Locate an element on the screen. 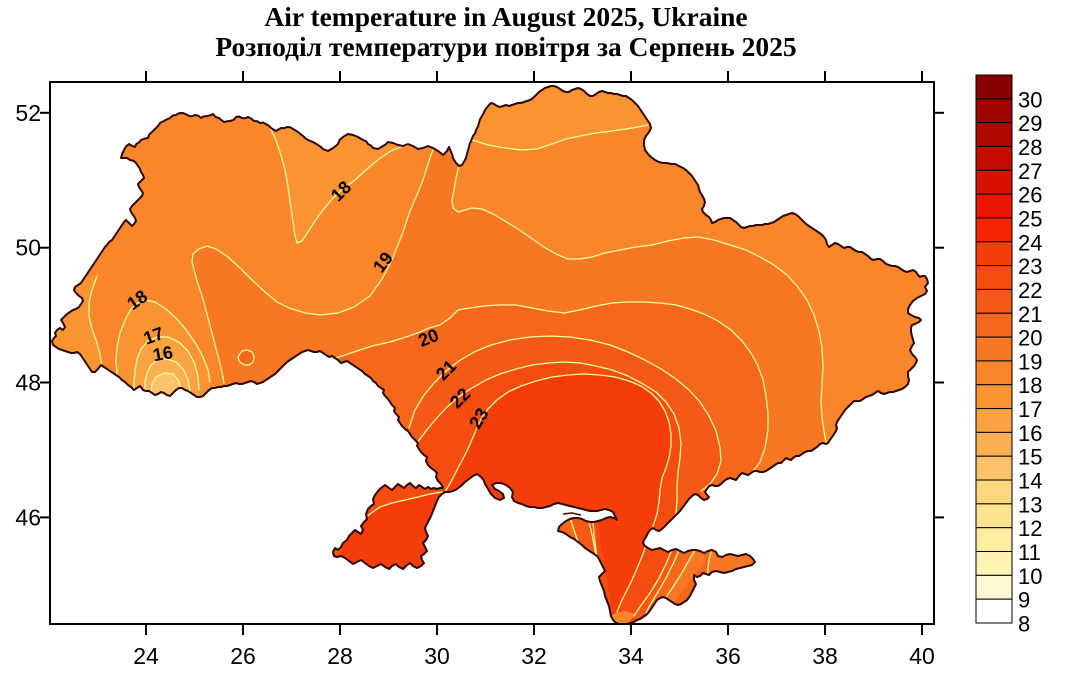  svg-text: 19 is located at coordinates (1030, 361).